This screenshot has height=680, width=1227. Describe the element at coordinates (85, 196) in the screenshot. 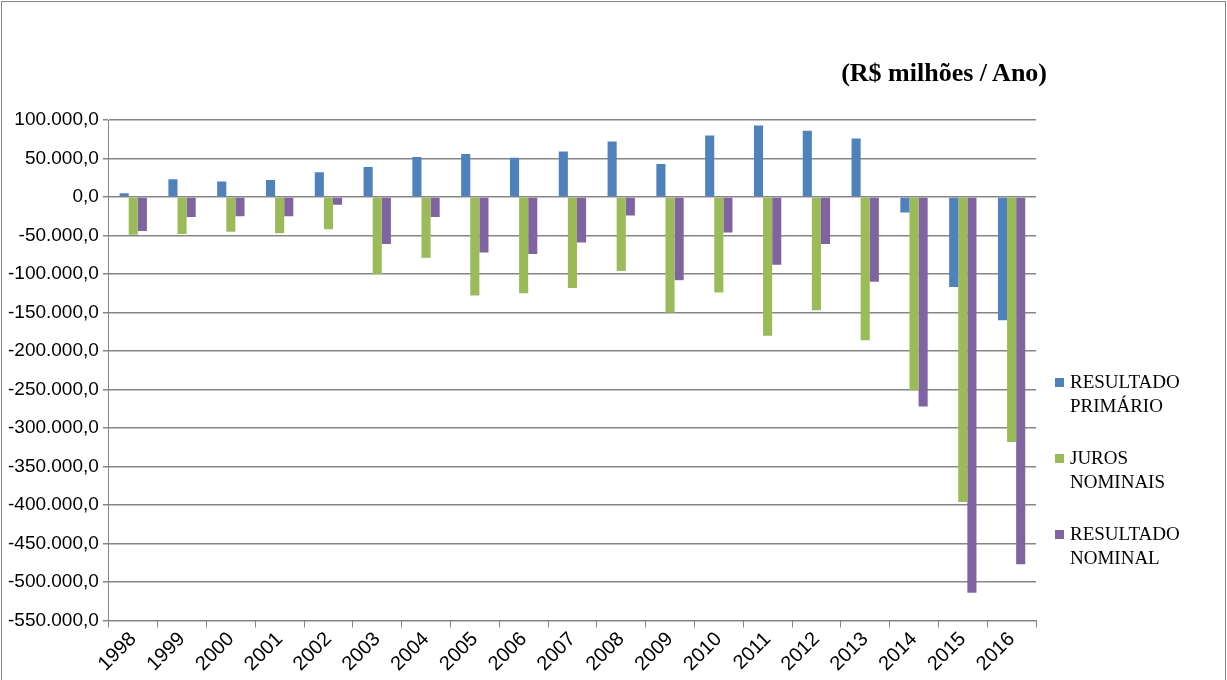

I see `y-tick-label: 0,0` at that location.